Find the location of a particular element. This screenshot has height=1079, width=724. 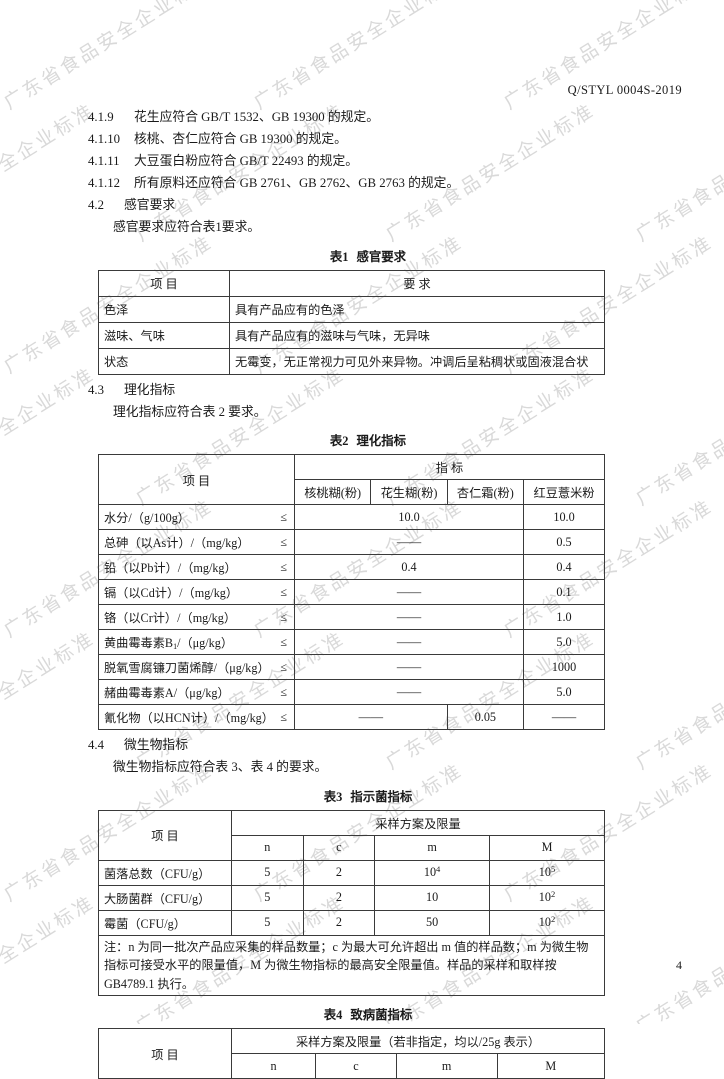

cell-item: 赭曲霉毒素A/（μg/kg） ≤ is located at coordinates (196, 692).